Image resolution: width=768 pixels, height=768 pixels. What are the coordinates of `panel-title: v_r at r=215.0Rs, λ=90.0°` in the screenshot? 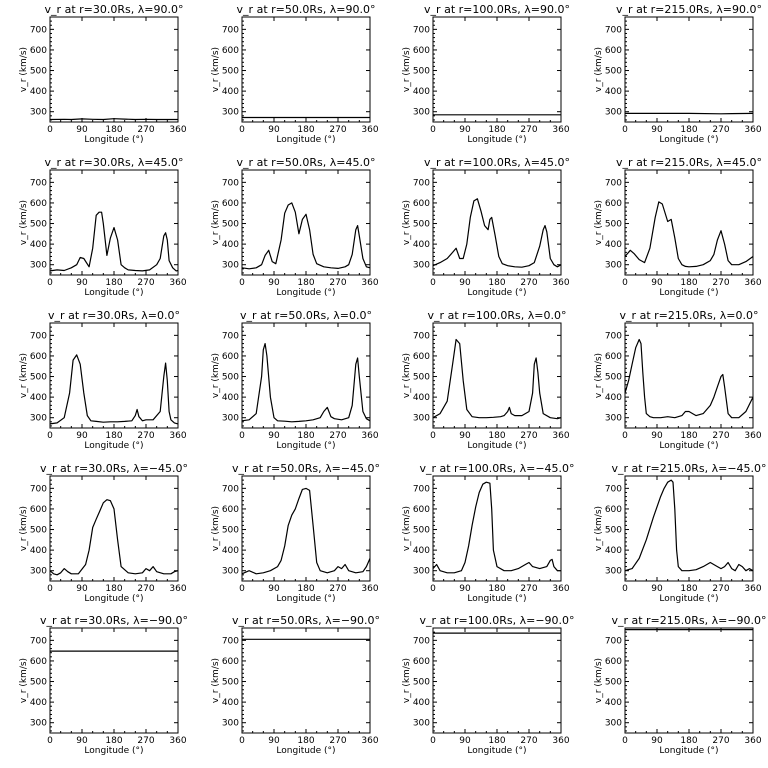 It's located at (689, 9).